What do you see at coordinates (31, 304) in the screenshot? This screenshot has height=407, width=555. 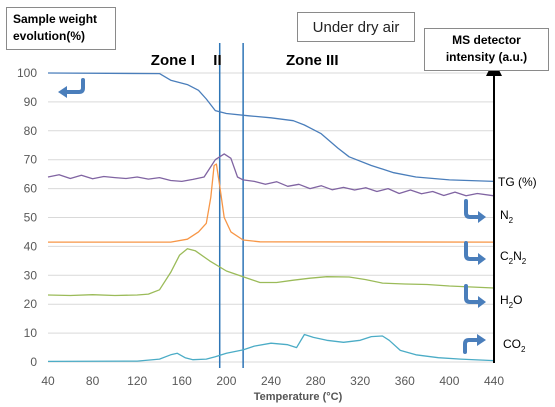 I see `y-tick-label: 20` at bounding box center [31, 304].